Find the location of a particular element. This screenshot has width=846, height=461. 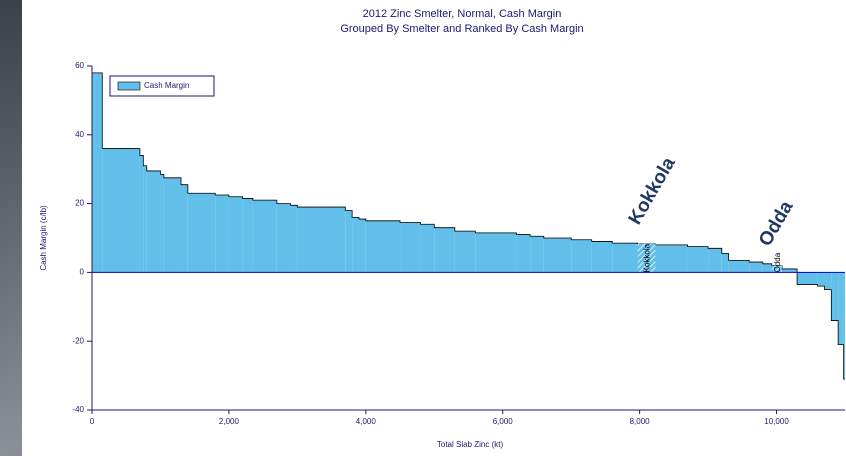

y-tick-label: 40 is located at coordinates (79, 134).